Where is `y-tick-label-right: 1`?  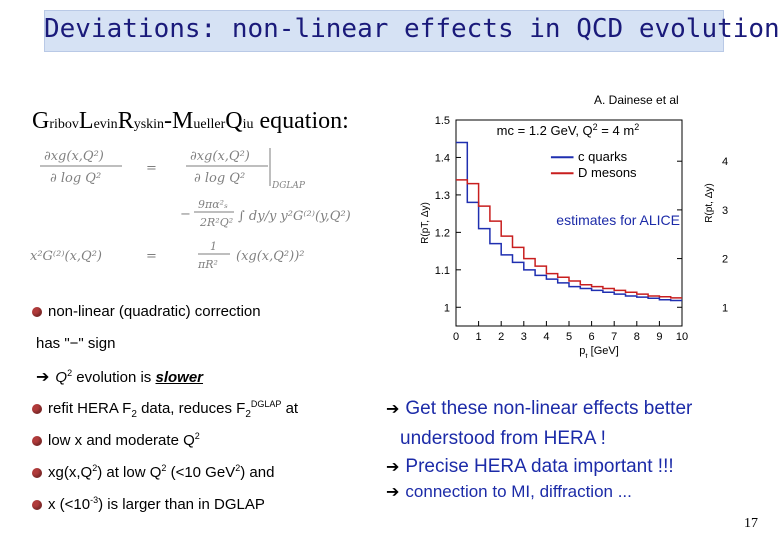 y-tick-label-right: 1 is located at coordinates (725, 308).